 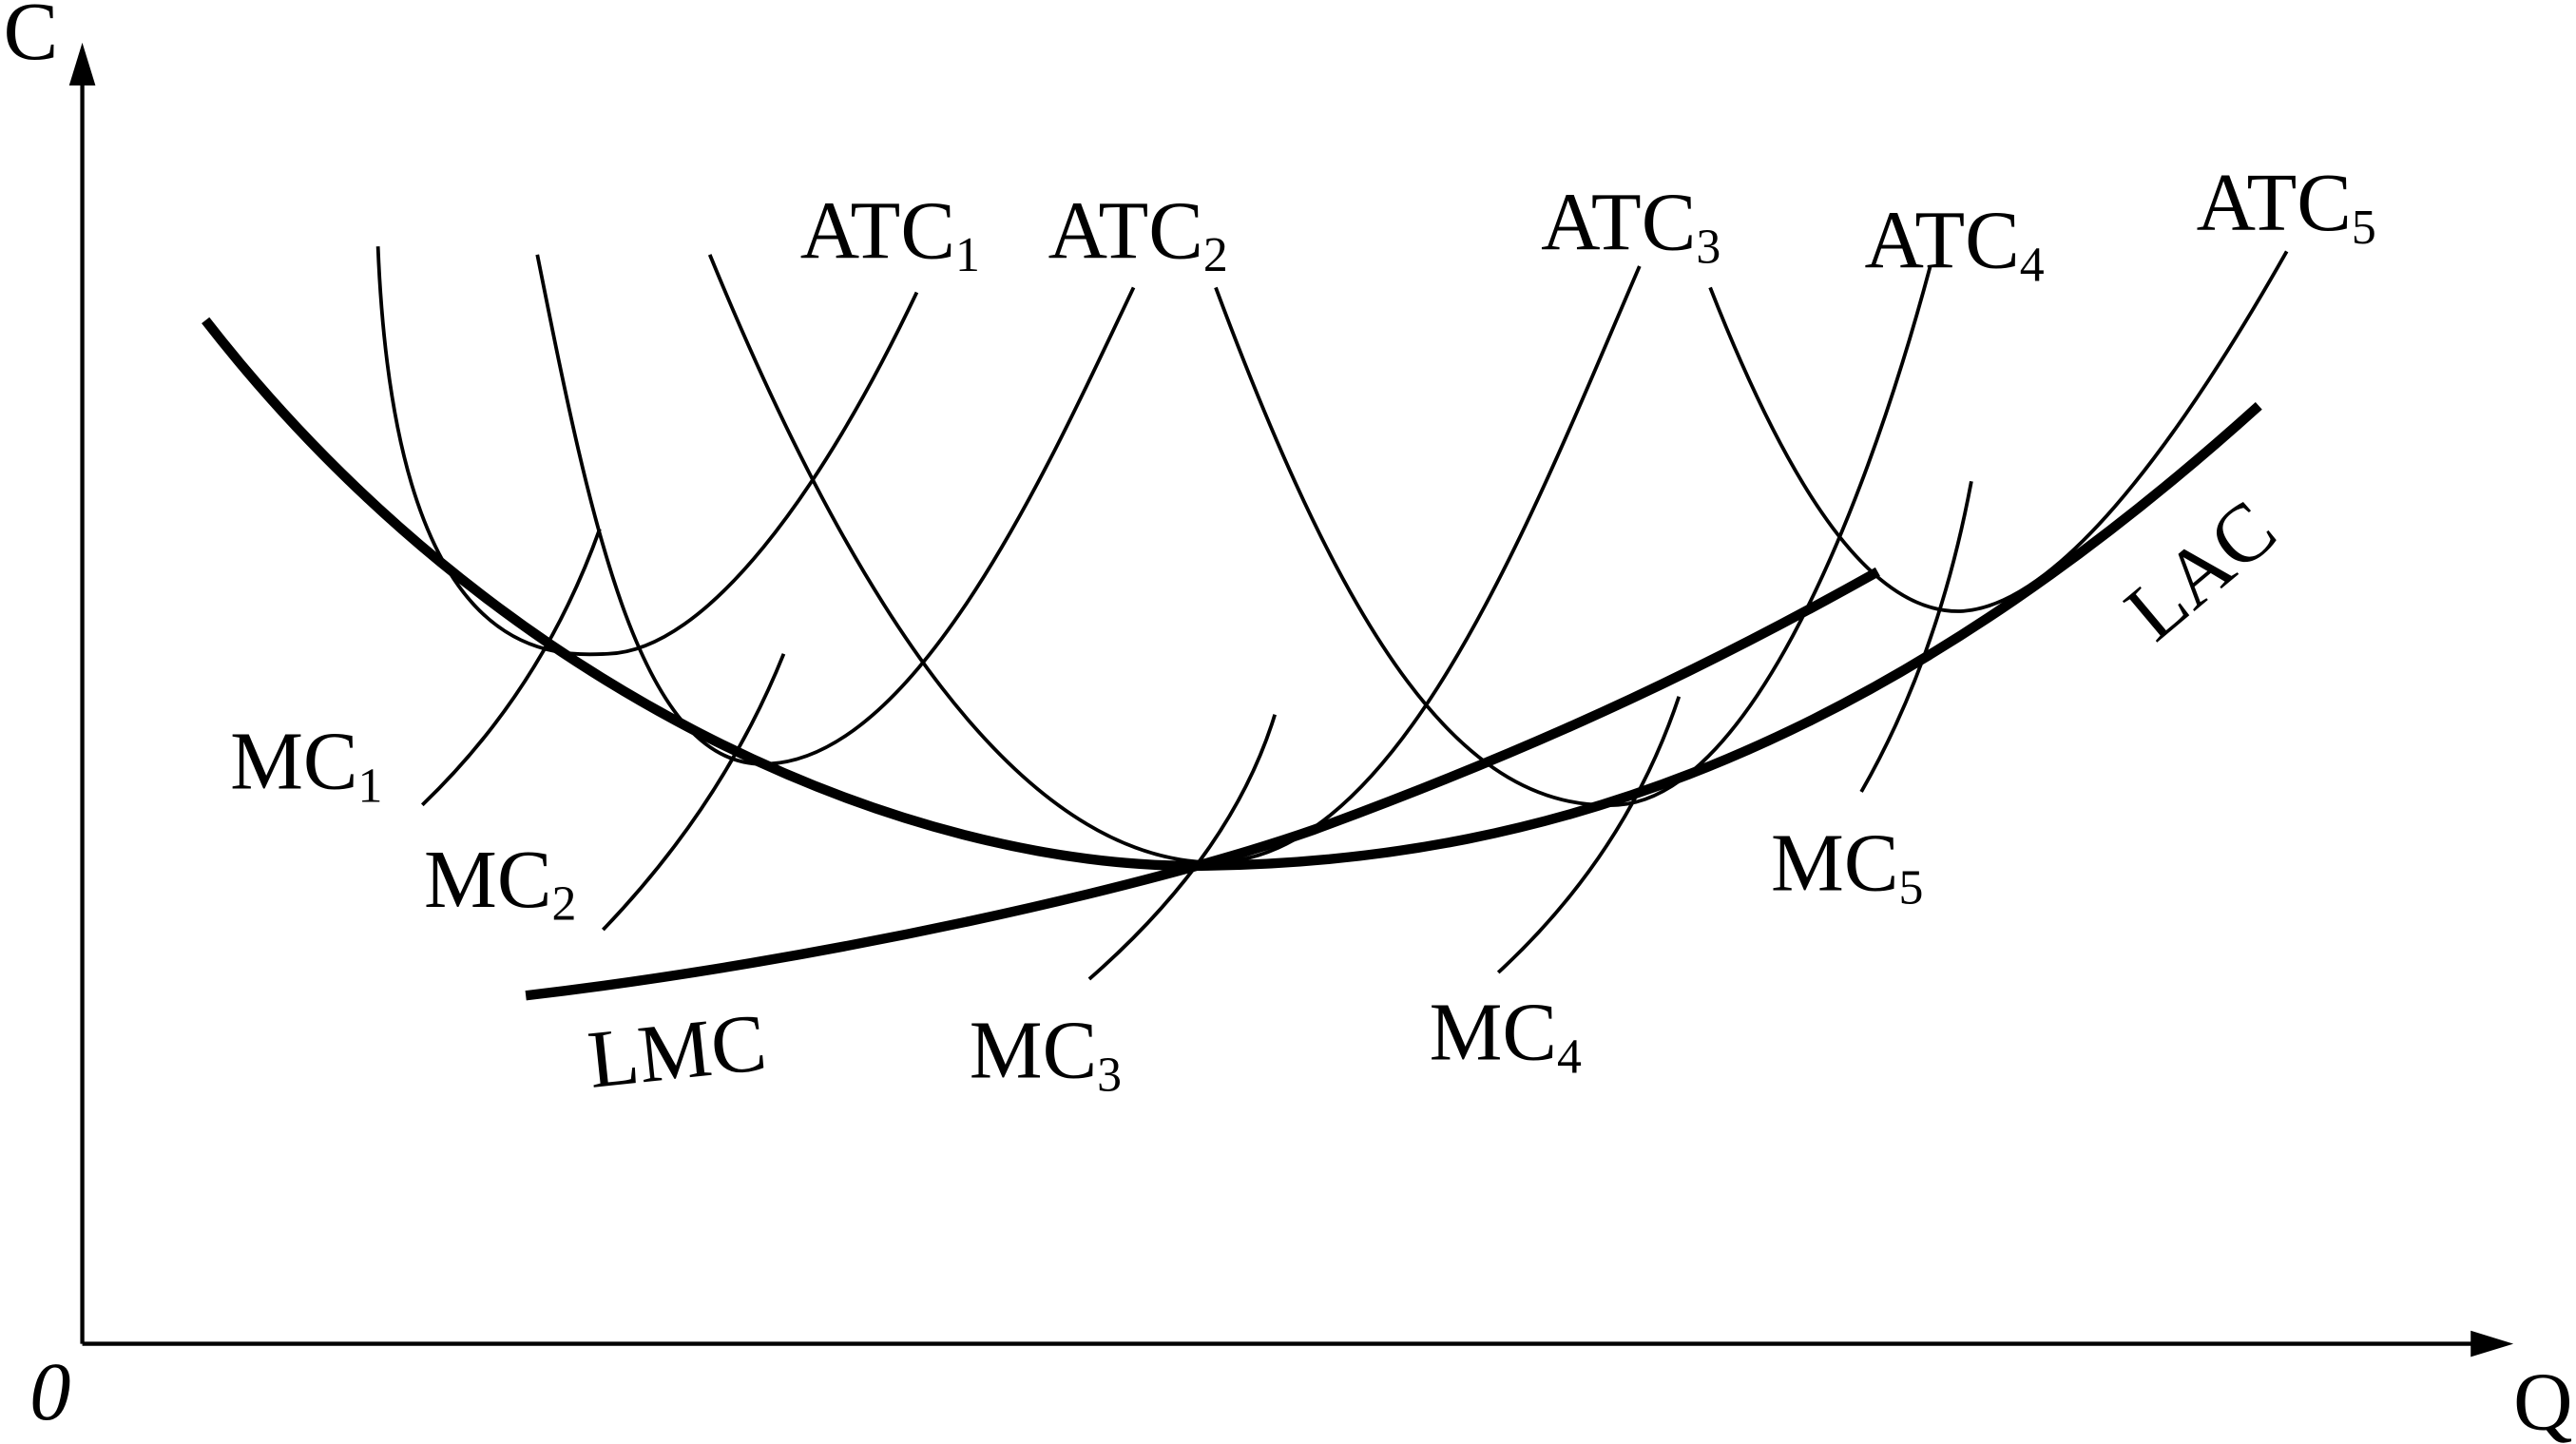 I want to click on atc-label: ATC5, so click(x=2286, y=206).